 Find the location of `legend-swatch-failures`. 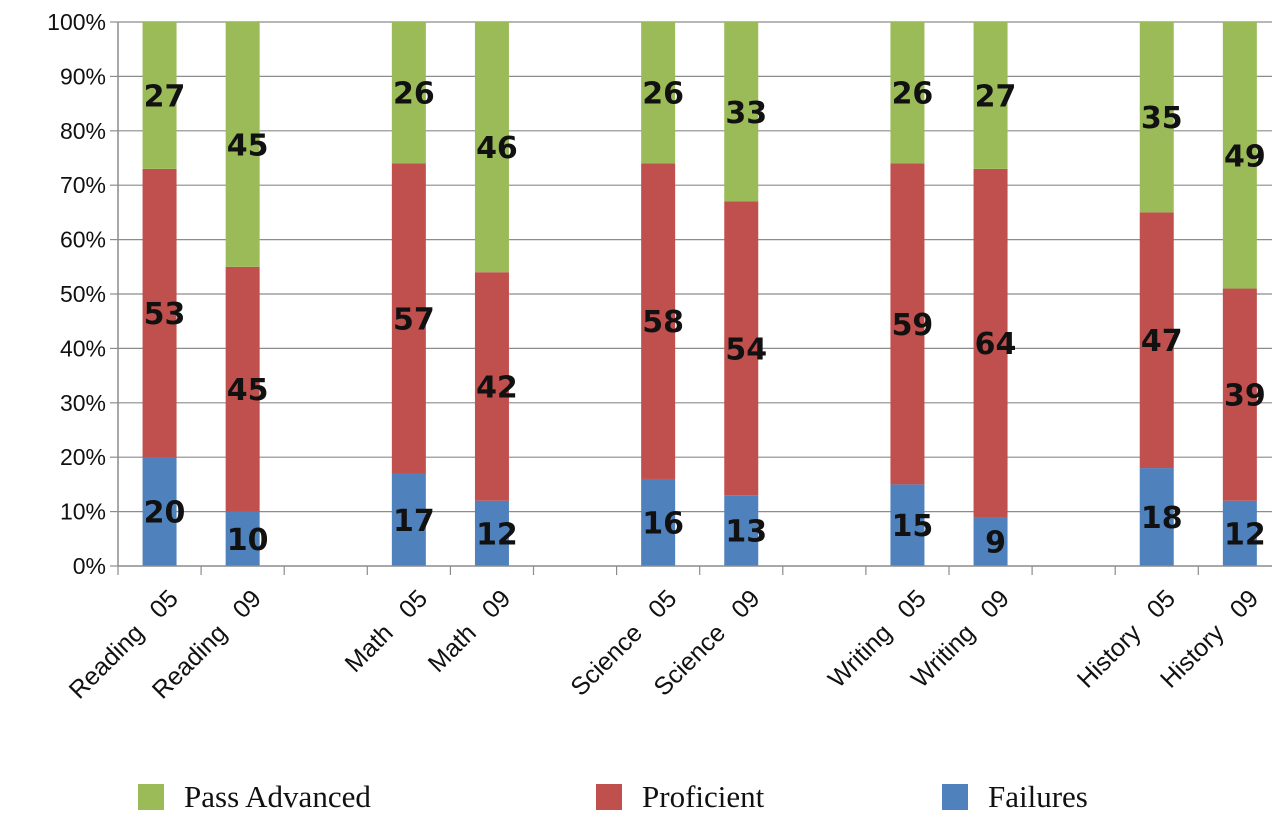

legend-swatch-failures is located at coordinates (955, 796).